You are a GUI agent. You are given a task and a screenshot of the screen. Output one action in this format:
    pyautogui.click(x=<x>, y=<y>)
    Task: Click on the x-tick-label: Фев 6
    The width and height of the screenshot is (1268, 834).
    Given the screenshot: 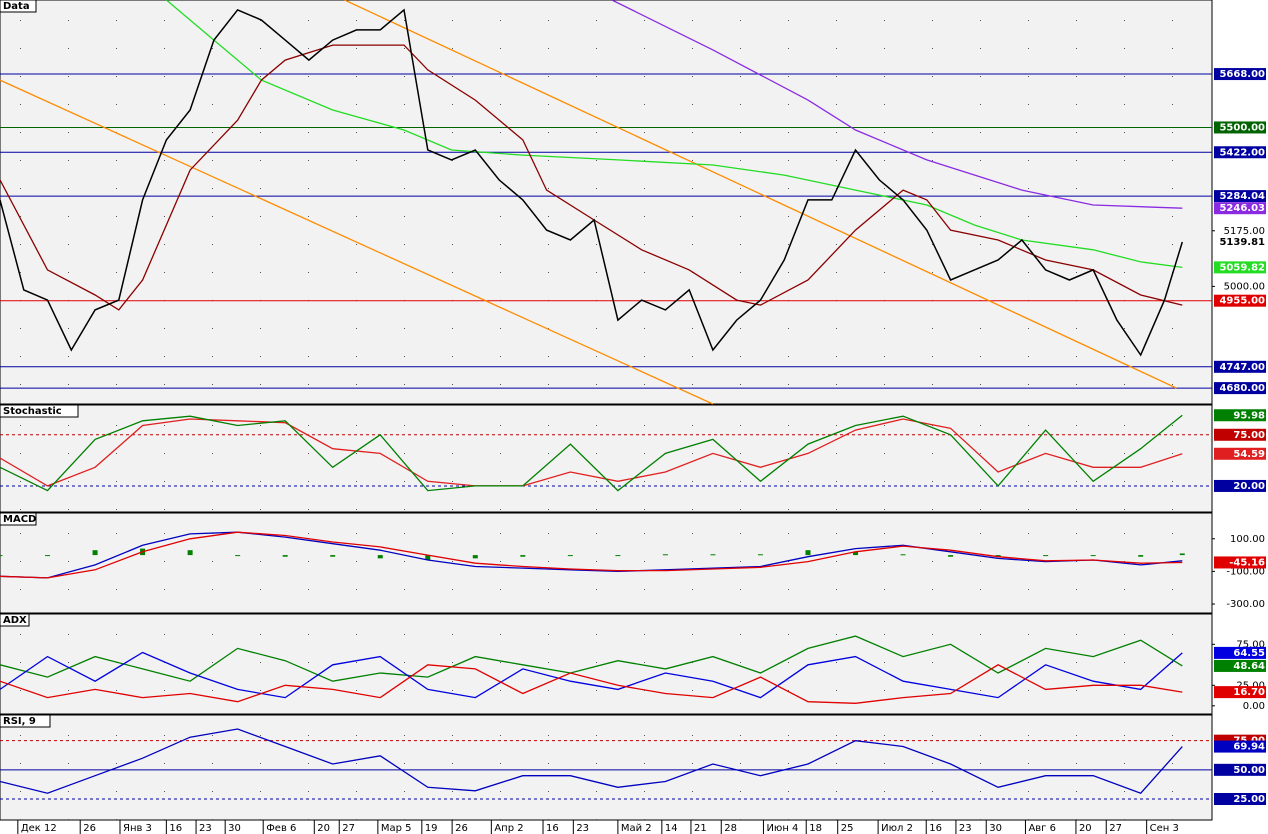 What is the action you would take?
    pyautogui.click(x=281, y=828)
    